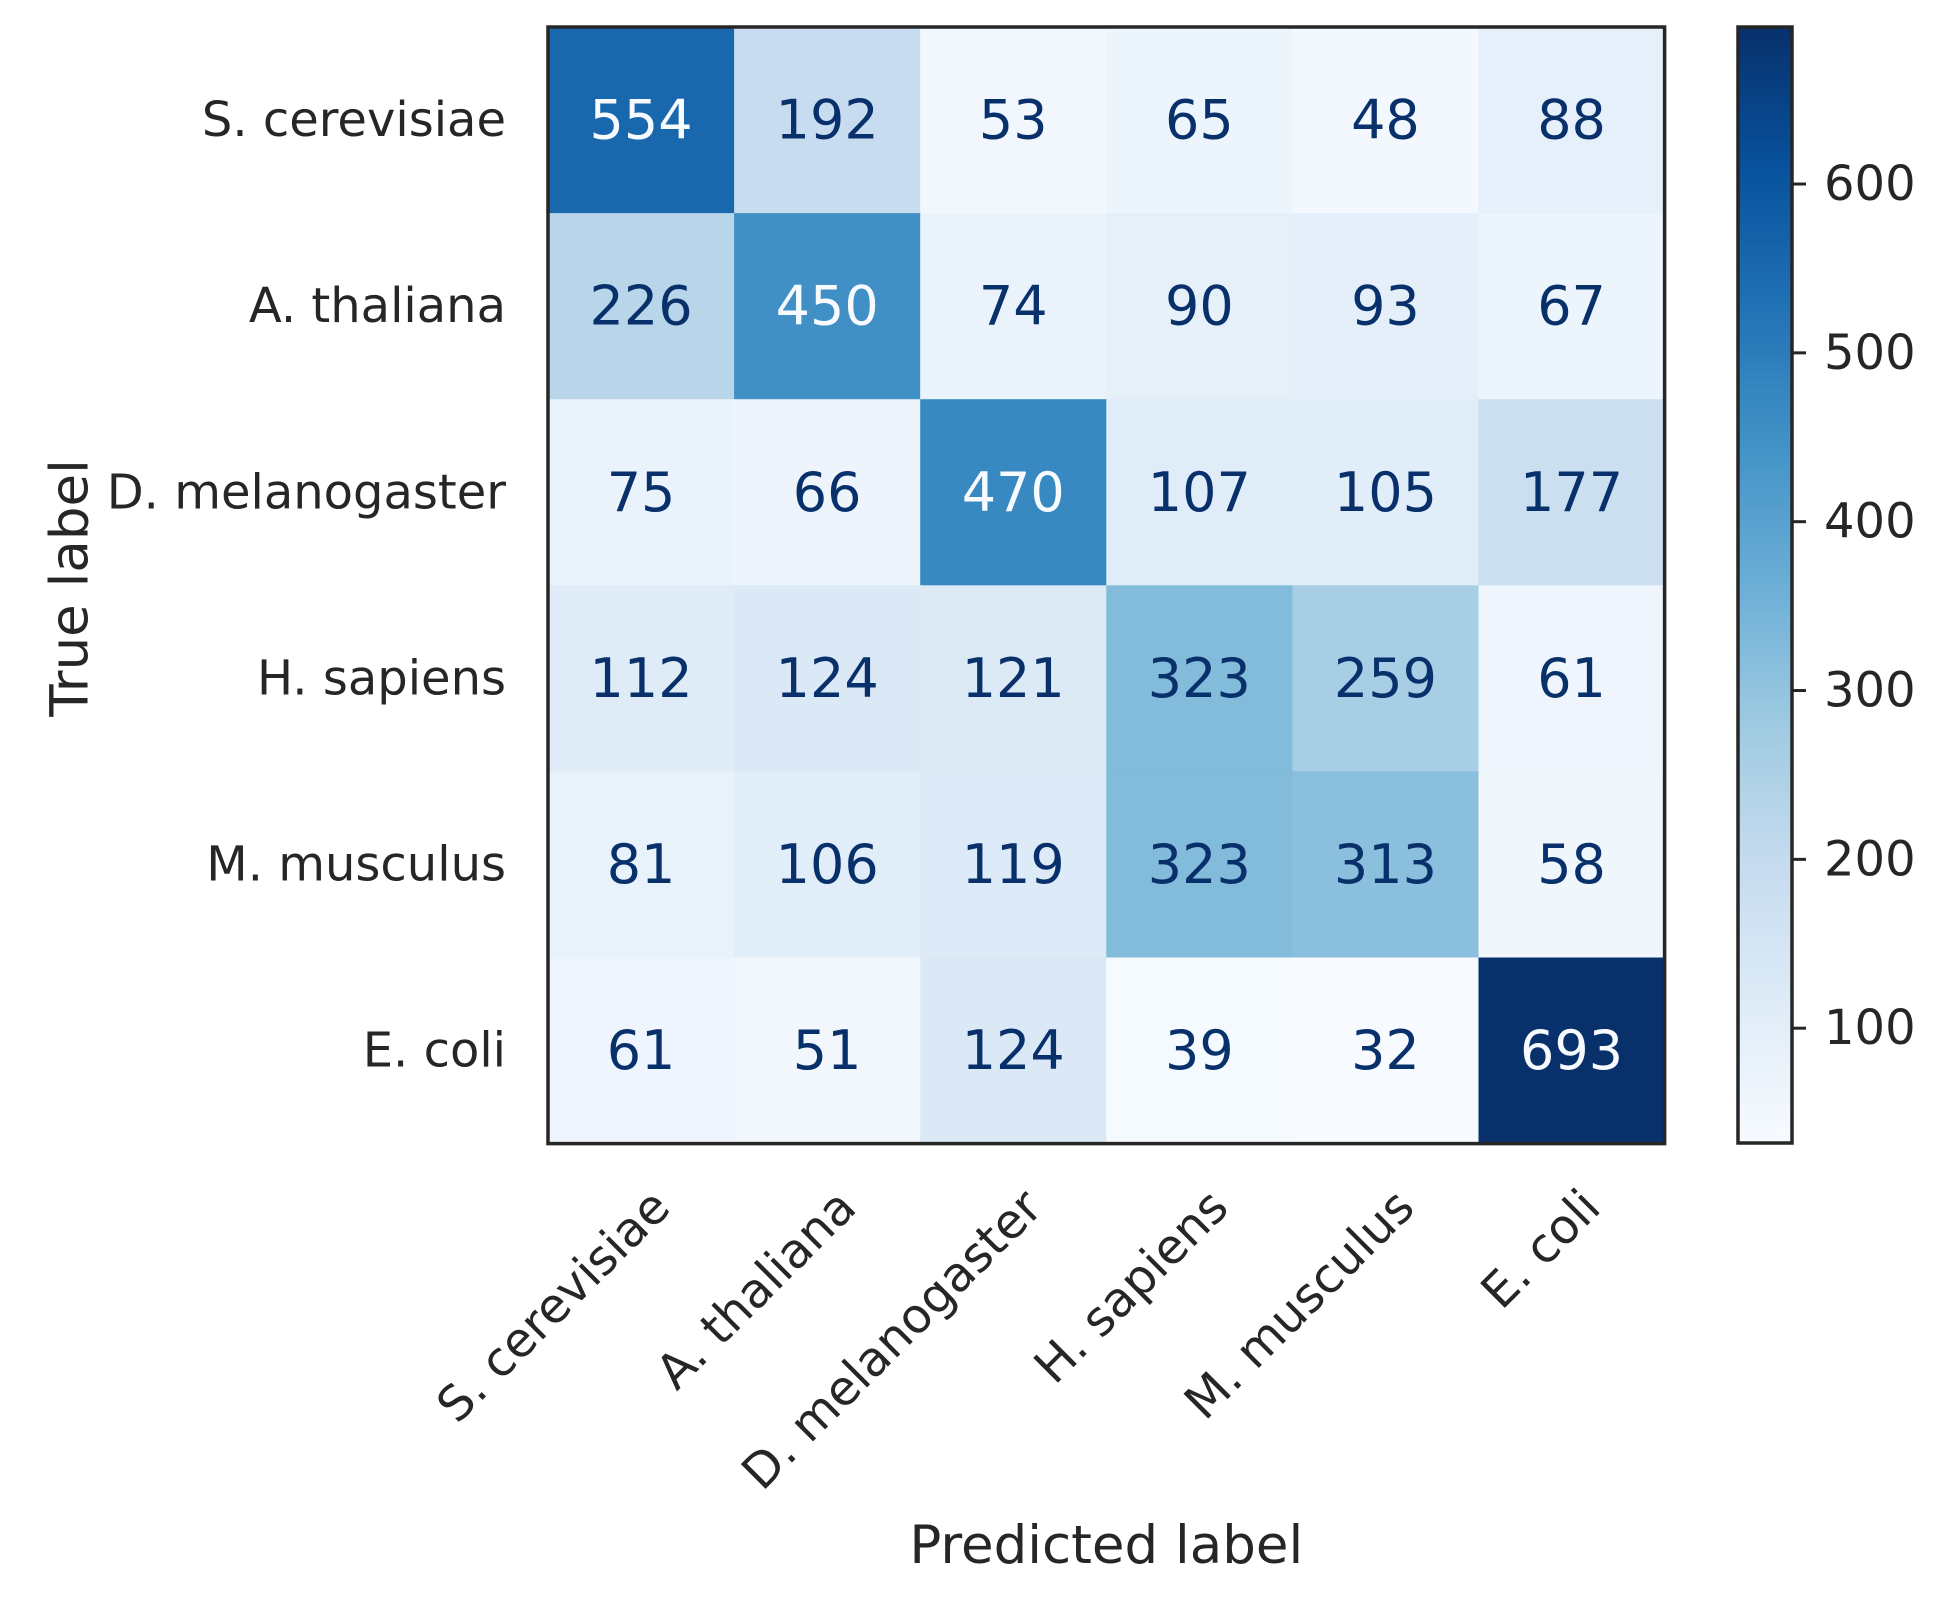  Describe the element at coordinates (381, 678) in the screenshot. I see `y-tick-h-sapiens: H. sapiens` at that location.